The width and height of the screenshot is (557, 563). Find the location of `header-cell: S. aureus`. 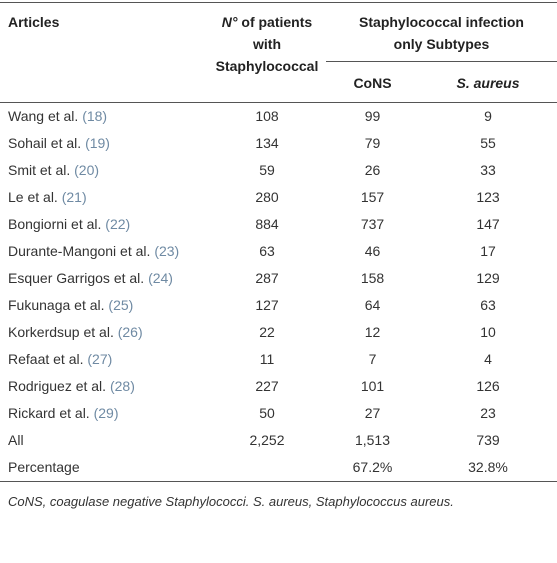

header-cell: S. aureus is located at coordinates (488, 82).